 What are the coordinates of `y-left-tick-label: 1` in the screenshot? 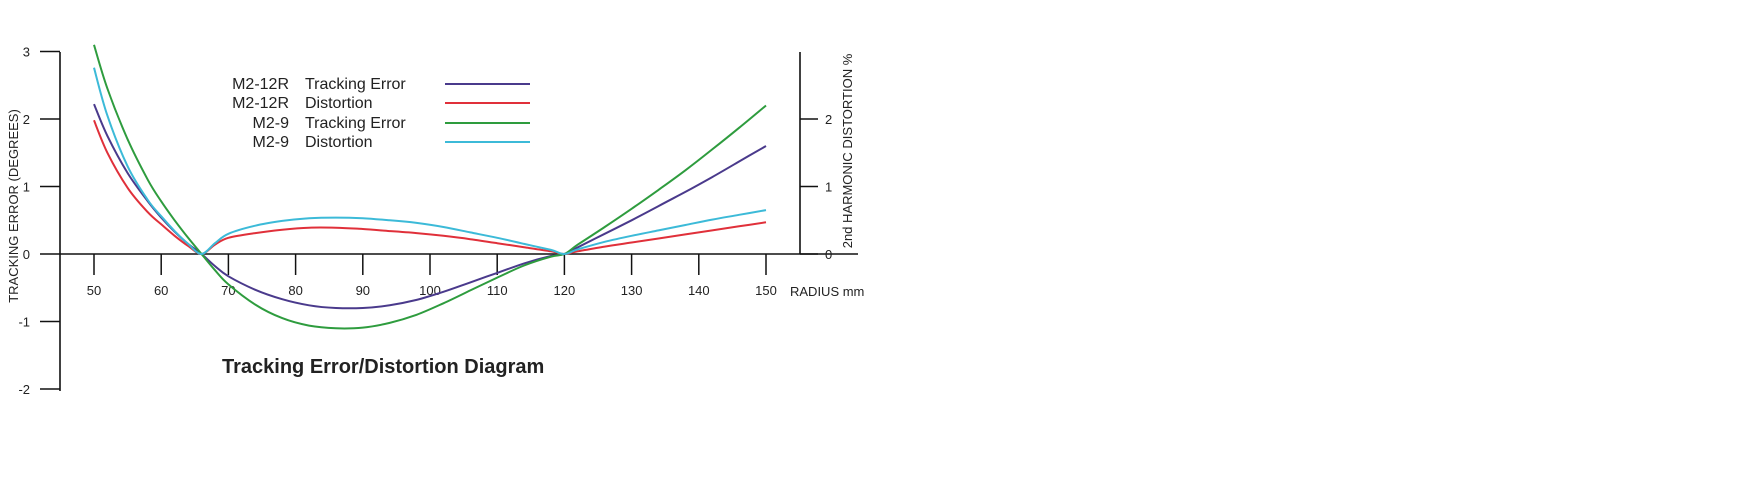 It's located at (26, 187).